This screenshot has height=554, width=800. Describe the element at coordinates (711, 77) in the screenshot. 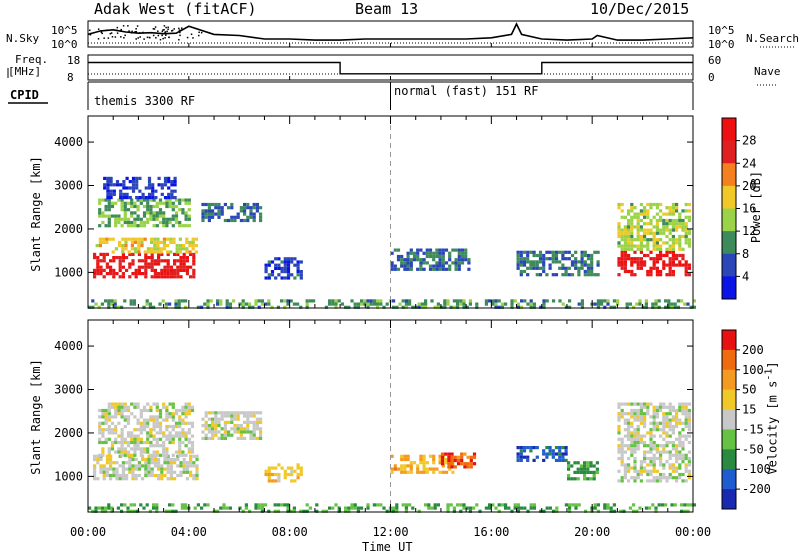

I see `nave-right-tick-bottom: 0` at that location.